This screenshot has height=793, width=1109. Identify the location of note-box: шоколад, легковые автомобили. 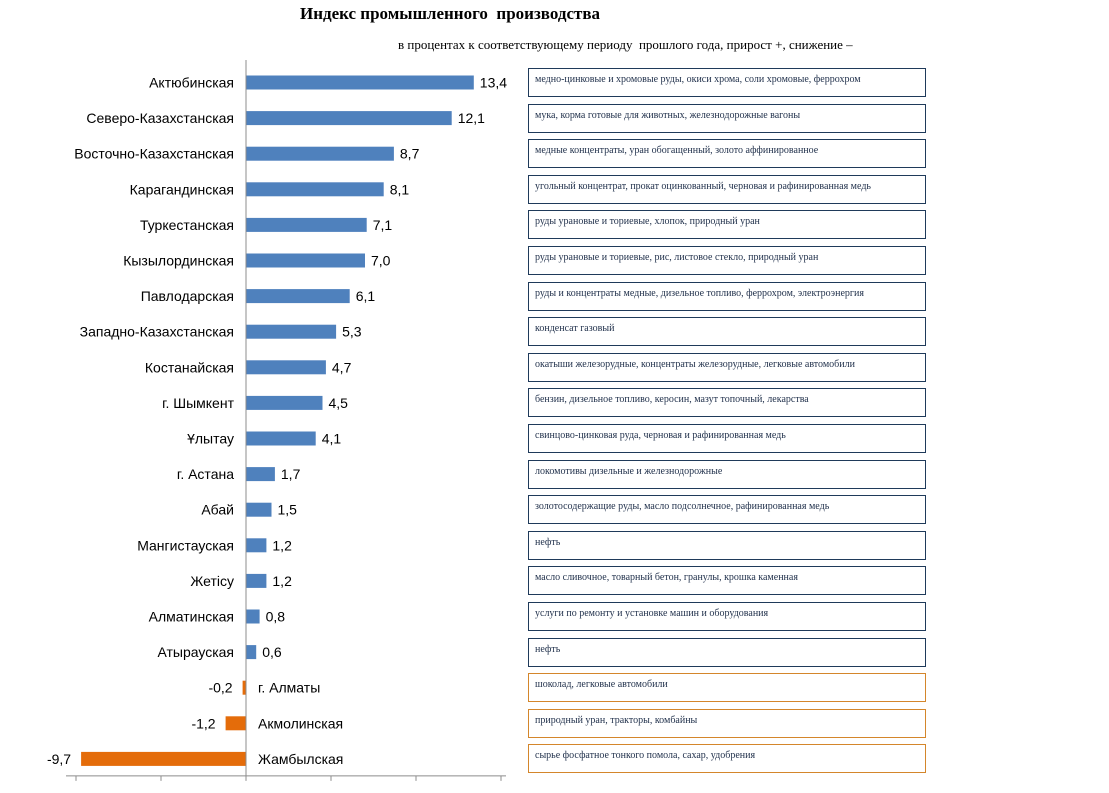
(727, 688).